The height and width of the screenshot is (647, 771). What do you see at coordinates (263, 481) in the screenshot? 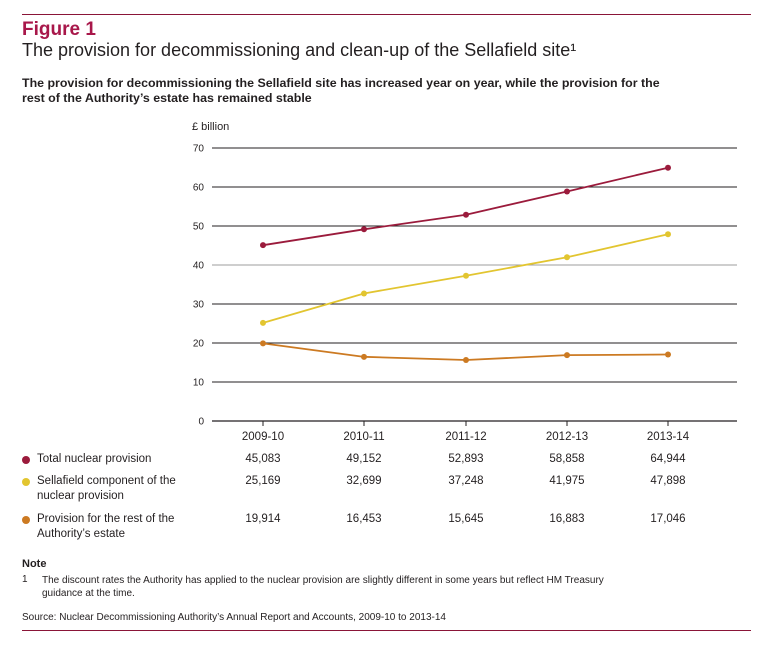
I see `data-value: 25,169` at bounding box center [263, 481].